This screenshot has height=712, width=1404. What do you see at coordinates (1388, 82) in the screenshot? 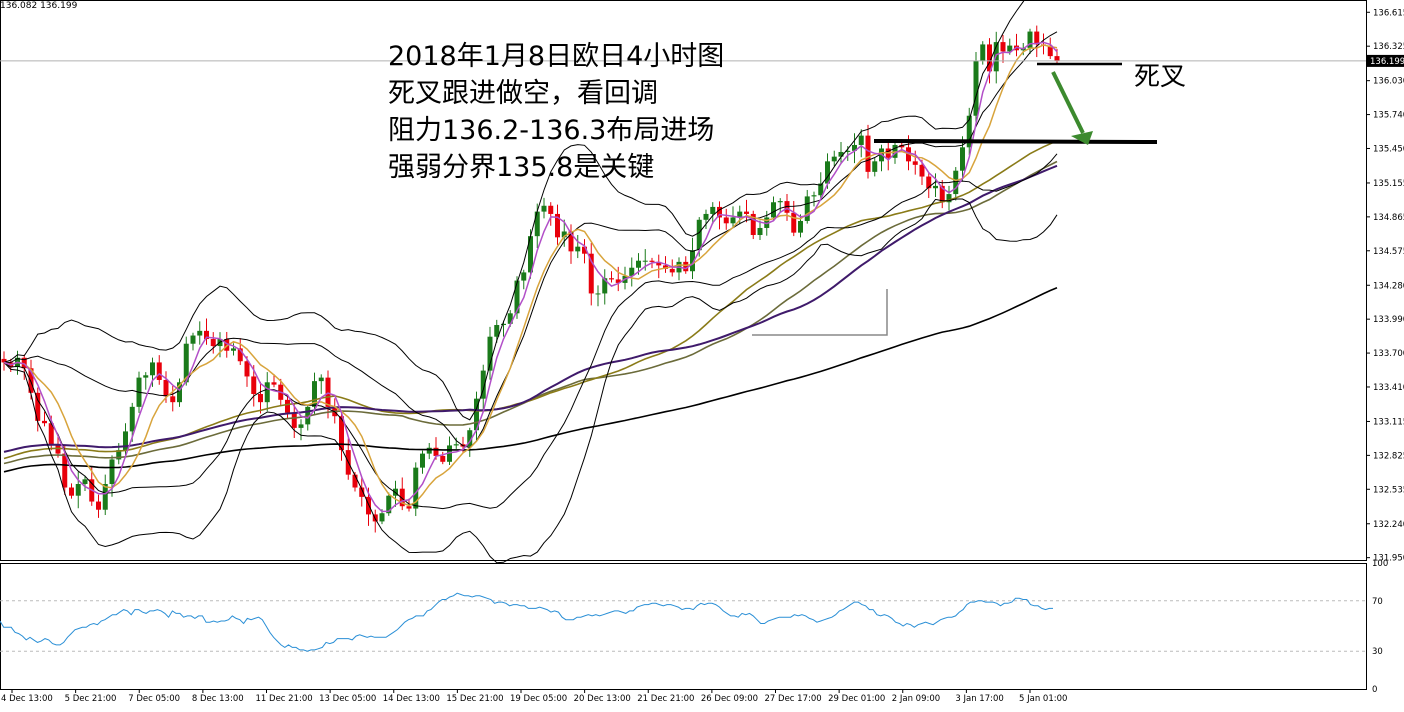
I see `y-tick-label: 136.030` at bounding box center [1388, 82].